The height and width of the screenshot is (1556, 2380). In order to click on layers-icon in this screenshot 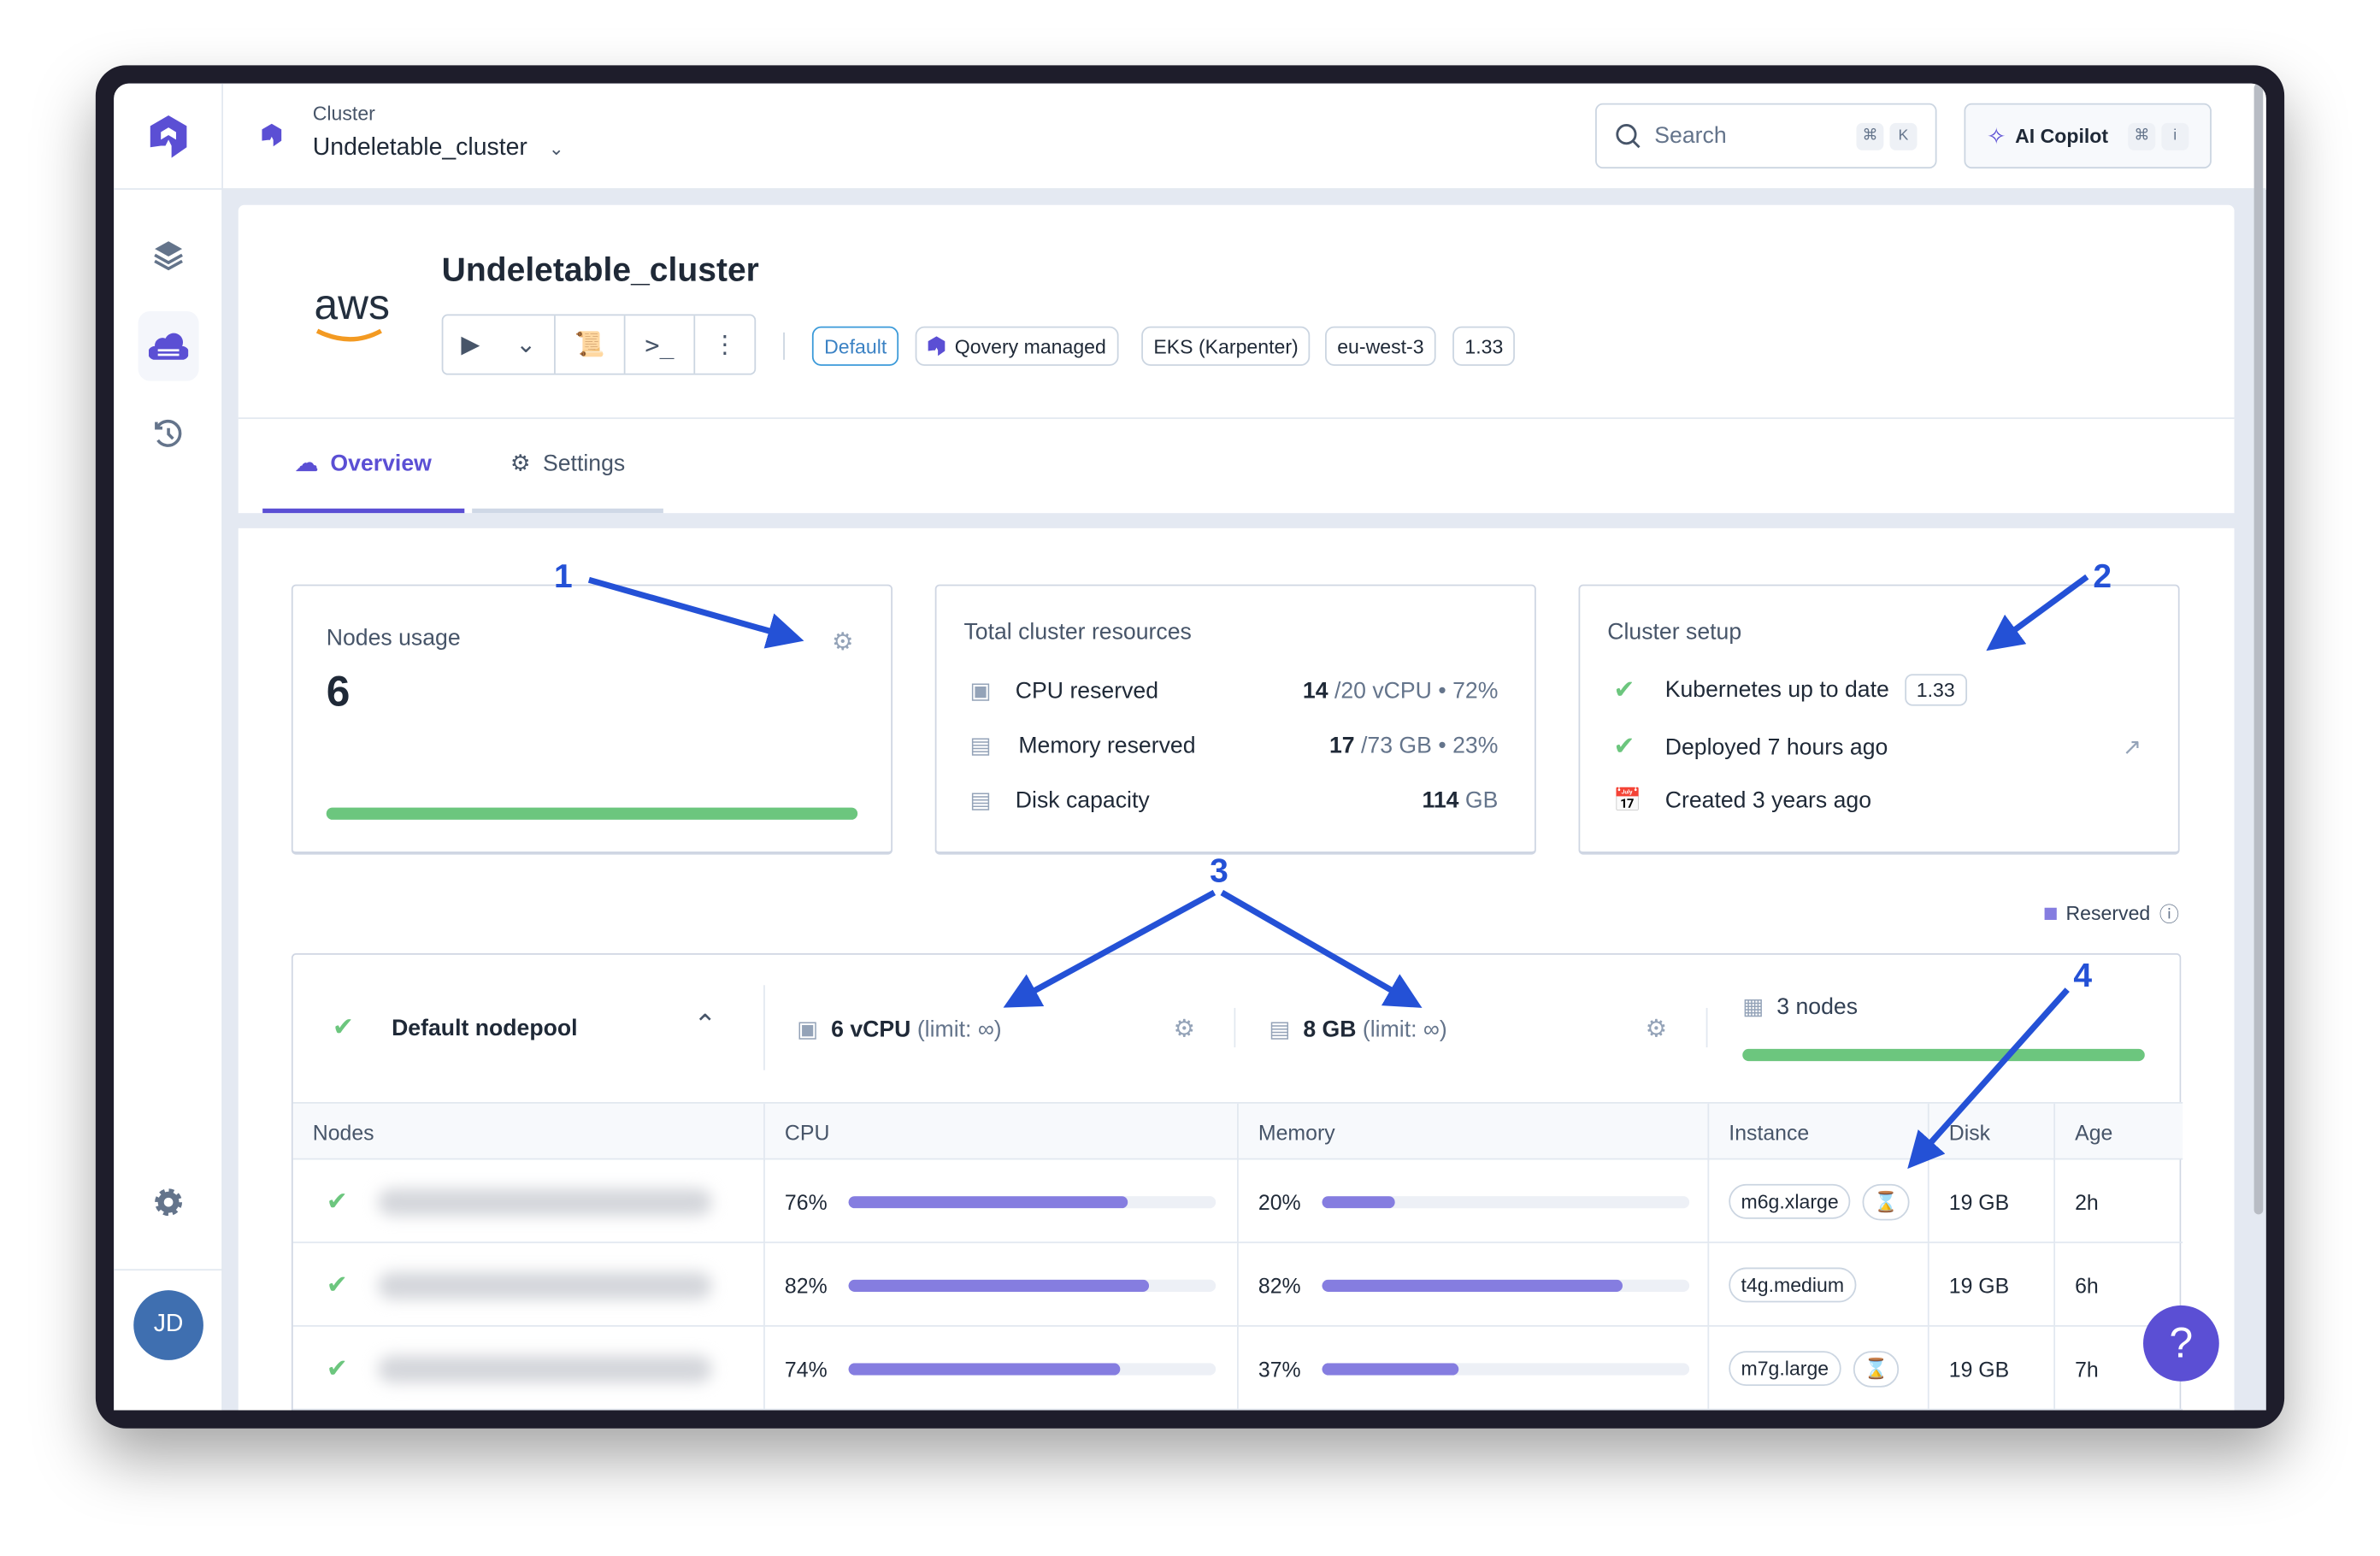, I will do `click(169, 255)`.